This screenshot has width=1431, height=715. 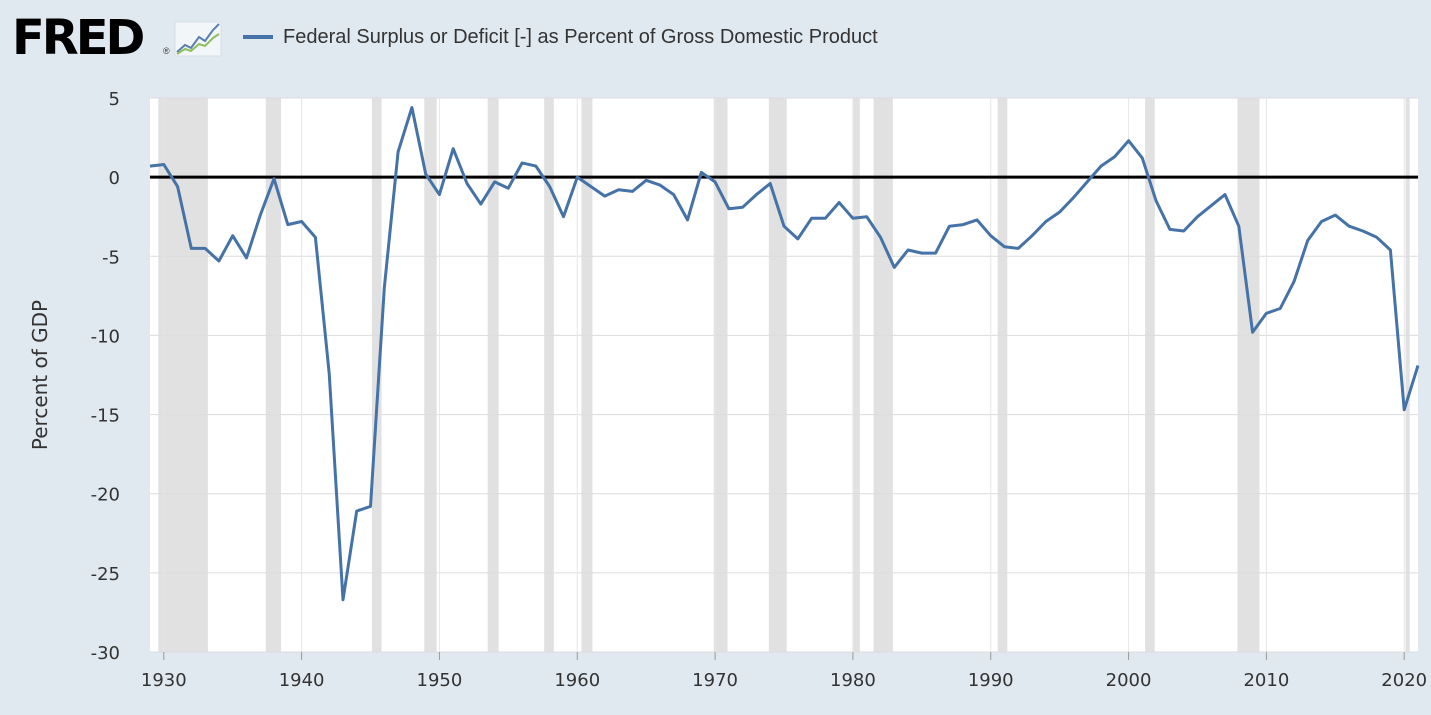 I want to click on y-axis-ticks: 5 0 -5 -10 -15 -20 -25 -30, so click(x=105, y=376).